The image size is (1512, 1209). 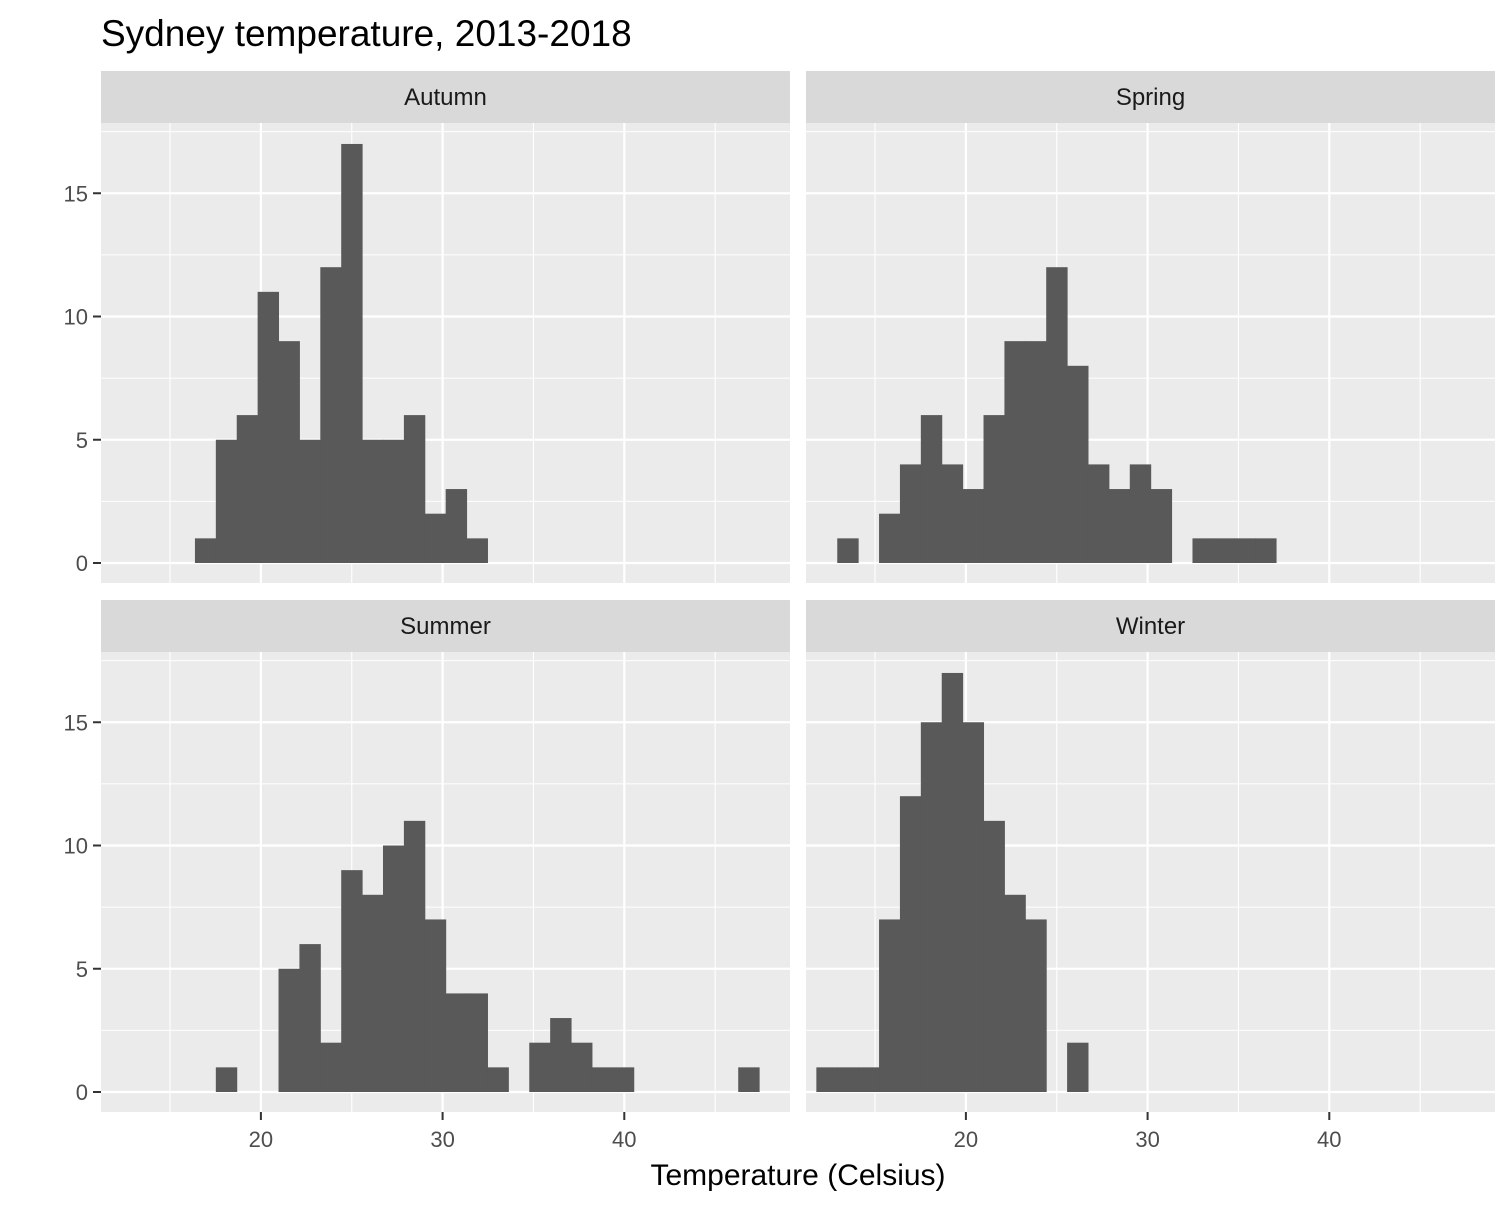 What do you see at coordinates (797, 1175) in the screenshot?
I see `x-axis-title: Temperature (Celsius)` at bounding box center [797, 1175].